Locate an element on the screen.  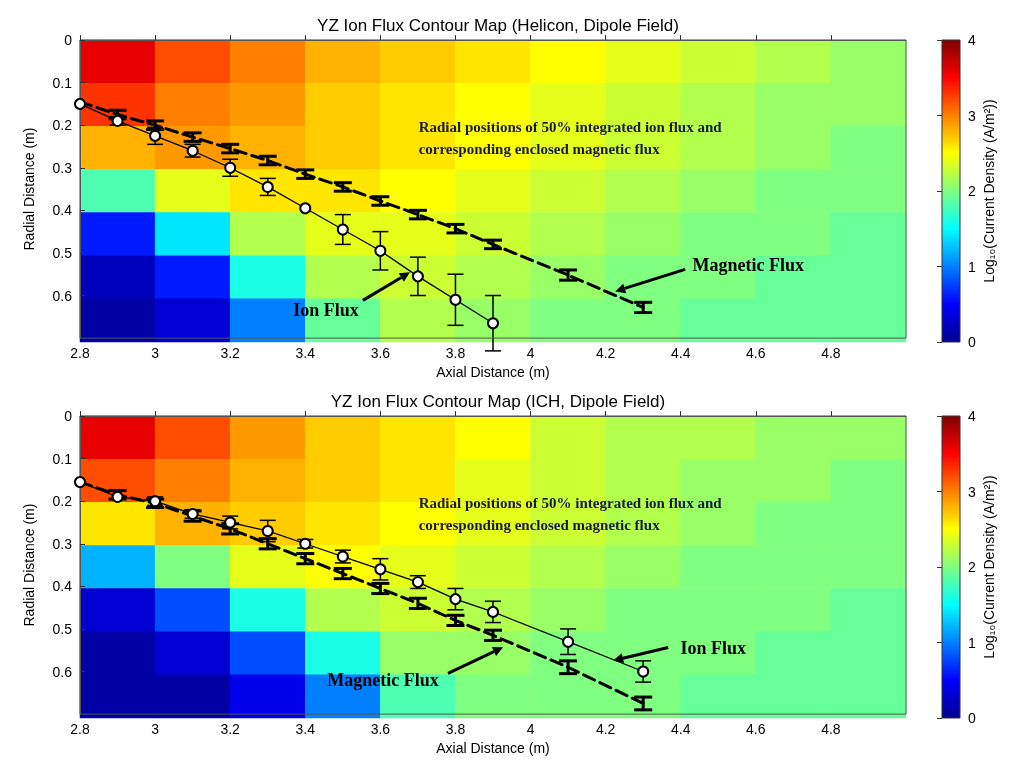
chart-title: YZ Ion Flux Contour Map (Helicon, Dipole Field) is located at coordinates (498, 25).